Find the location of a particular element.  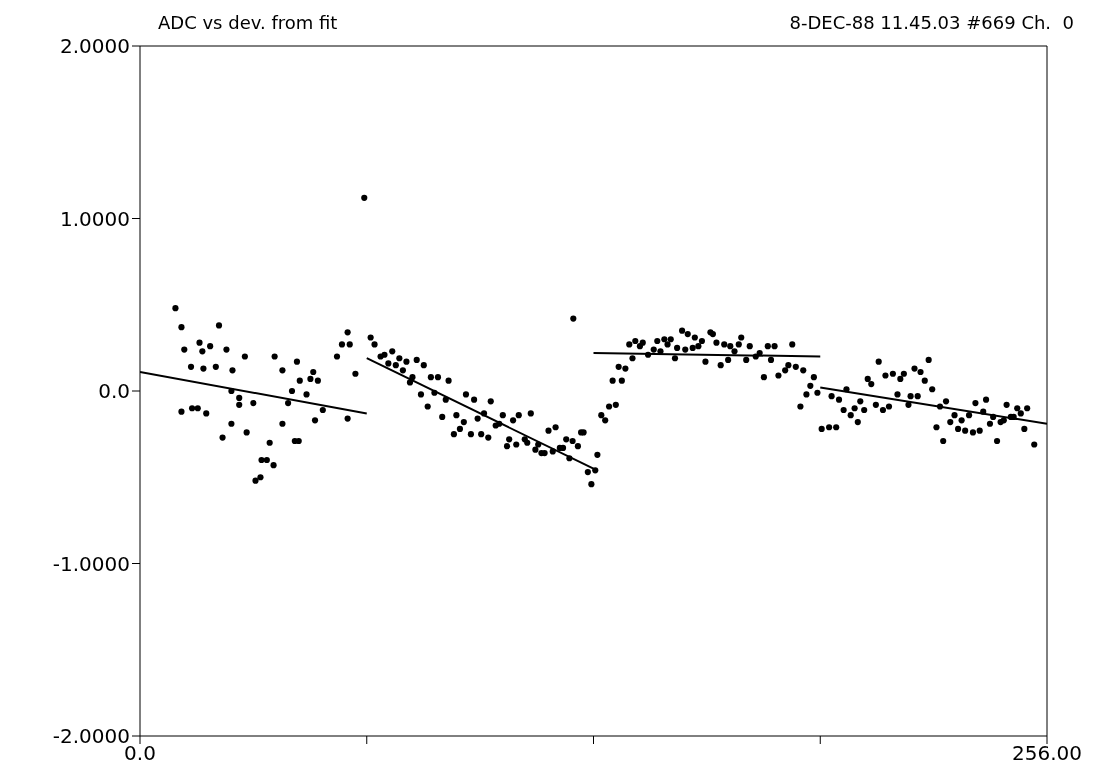

y-tick-label: 2.0000 is located at coordinates (95, 46).